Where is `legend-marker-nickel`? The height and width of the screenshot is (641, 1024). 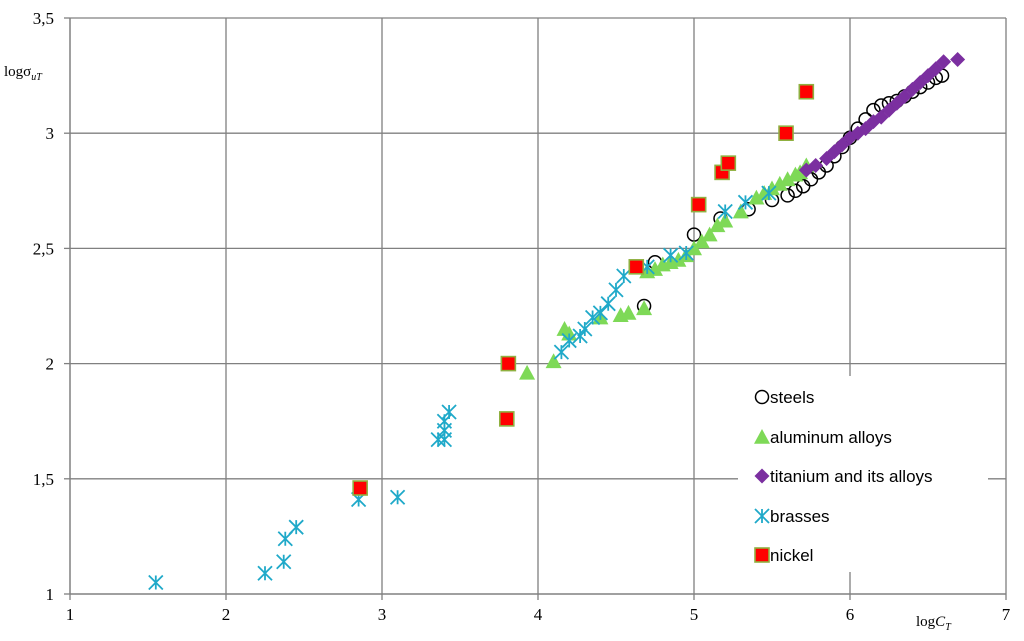
legend-marker-nickel is located at coordinates (762, 555).